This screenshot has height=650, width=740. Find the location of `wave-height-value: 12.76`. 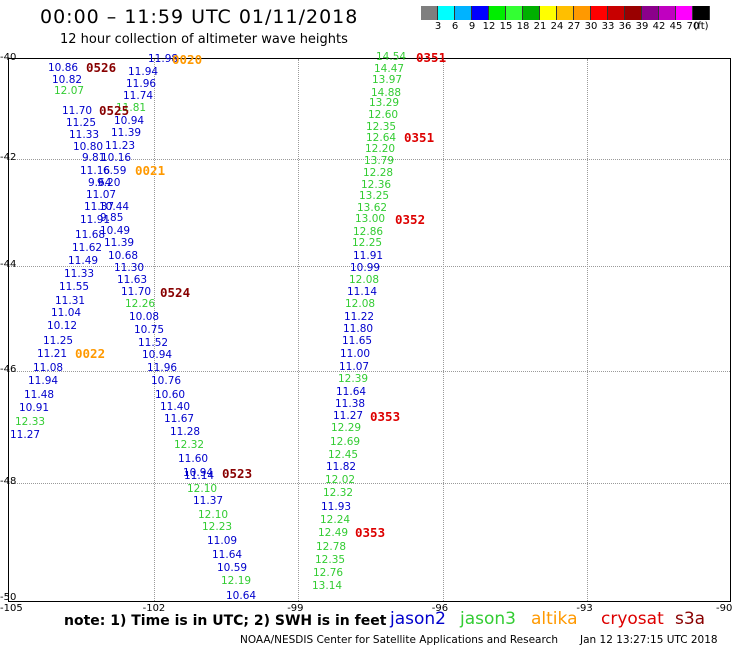

wave-height-value: 12.76 is located at coordinates (328, 573).